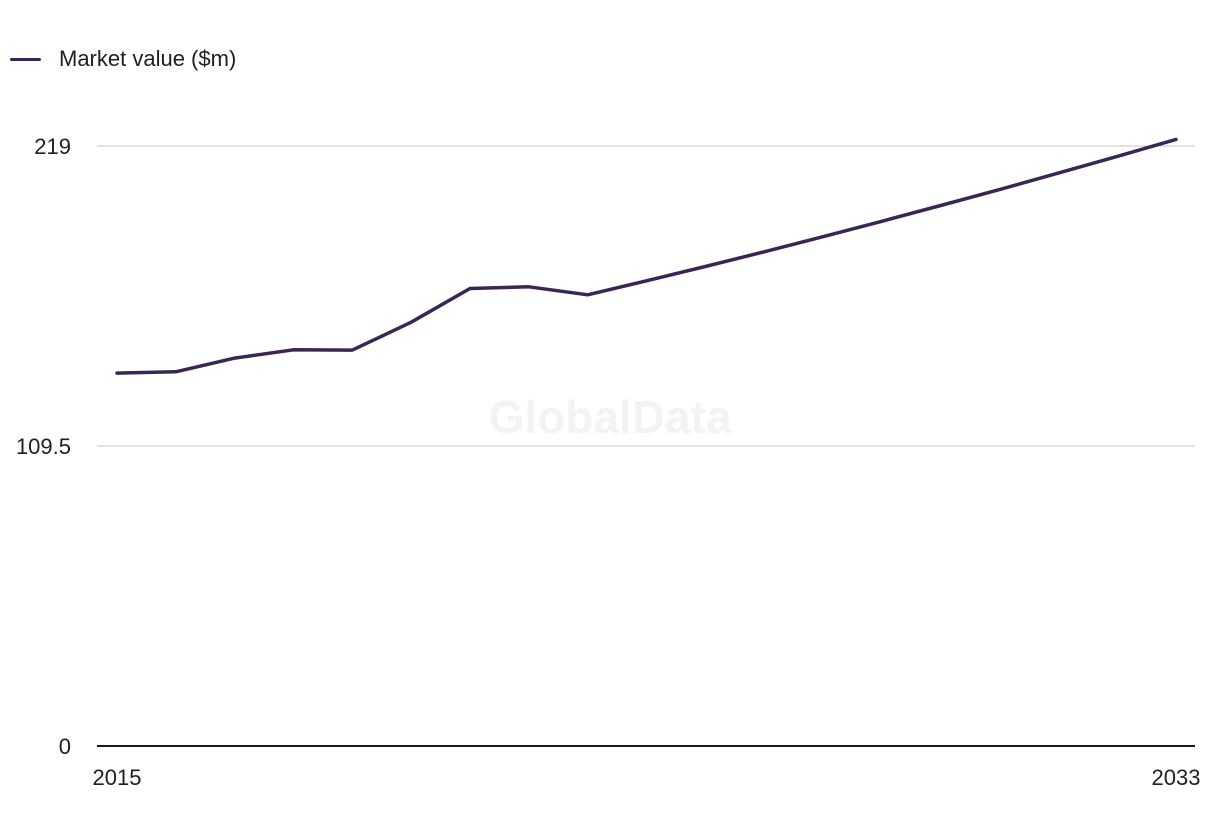  What do you see at coordinates (148, 58) in the screenshot?
I see `legend-label-market-value: Market value ($m)` at bounding box center [148, 58].